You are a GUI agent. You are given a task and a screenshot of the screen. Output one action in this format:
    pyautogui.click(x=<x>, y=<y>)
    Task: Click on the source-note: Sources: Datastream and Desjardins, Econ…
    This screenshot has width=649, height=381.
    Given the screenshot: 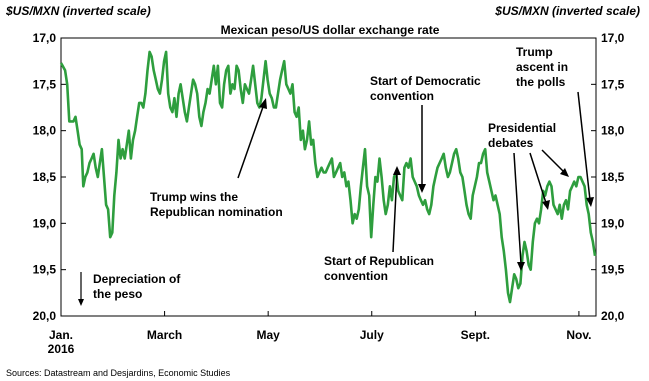 What is the action you would take?
    pyautogui.click(x=118, y=373)
    